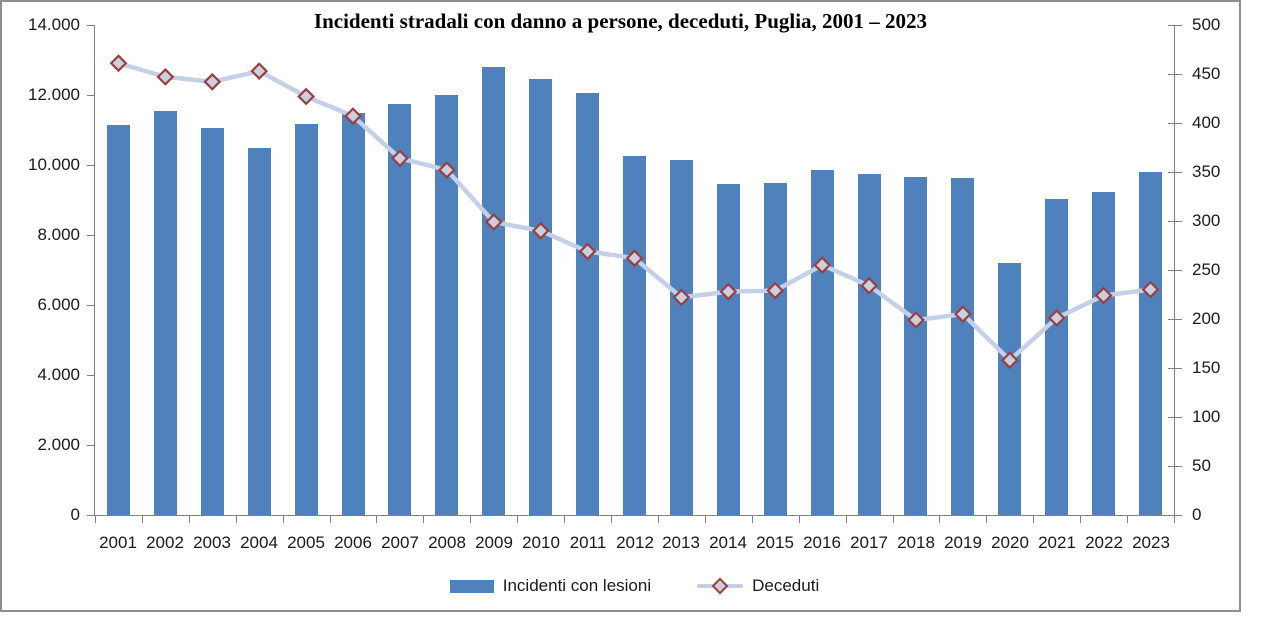 Image resolution: width=1278 pixels, height=619 pixels. I want to click on y-axis-right-label: 350, so click(1206, 171).